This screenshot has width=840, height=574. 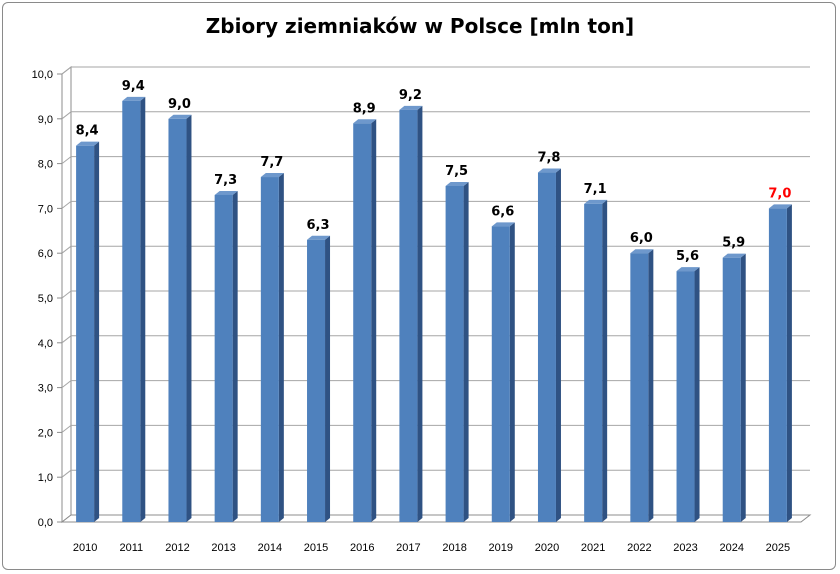 I want to click on x-tick-label: 2024, so click(x=731, y=548).